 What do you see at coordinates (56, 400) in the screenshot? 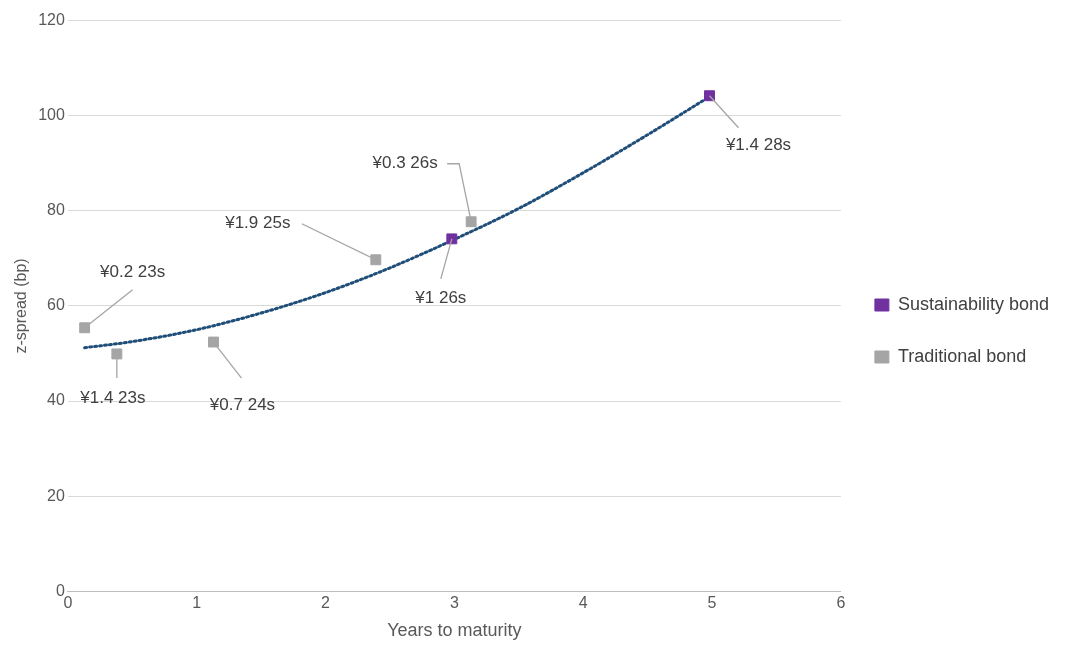
I see `y-tick-label: 40` at bounding box center [56, 400].